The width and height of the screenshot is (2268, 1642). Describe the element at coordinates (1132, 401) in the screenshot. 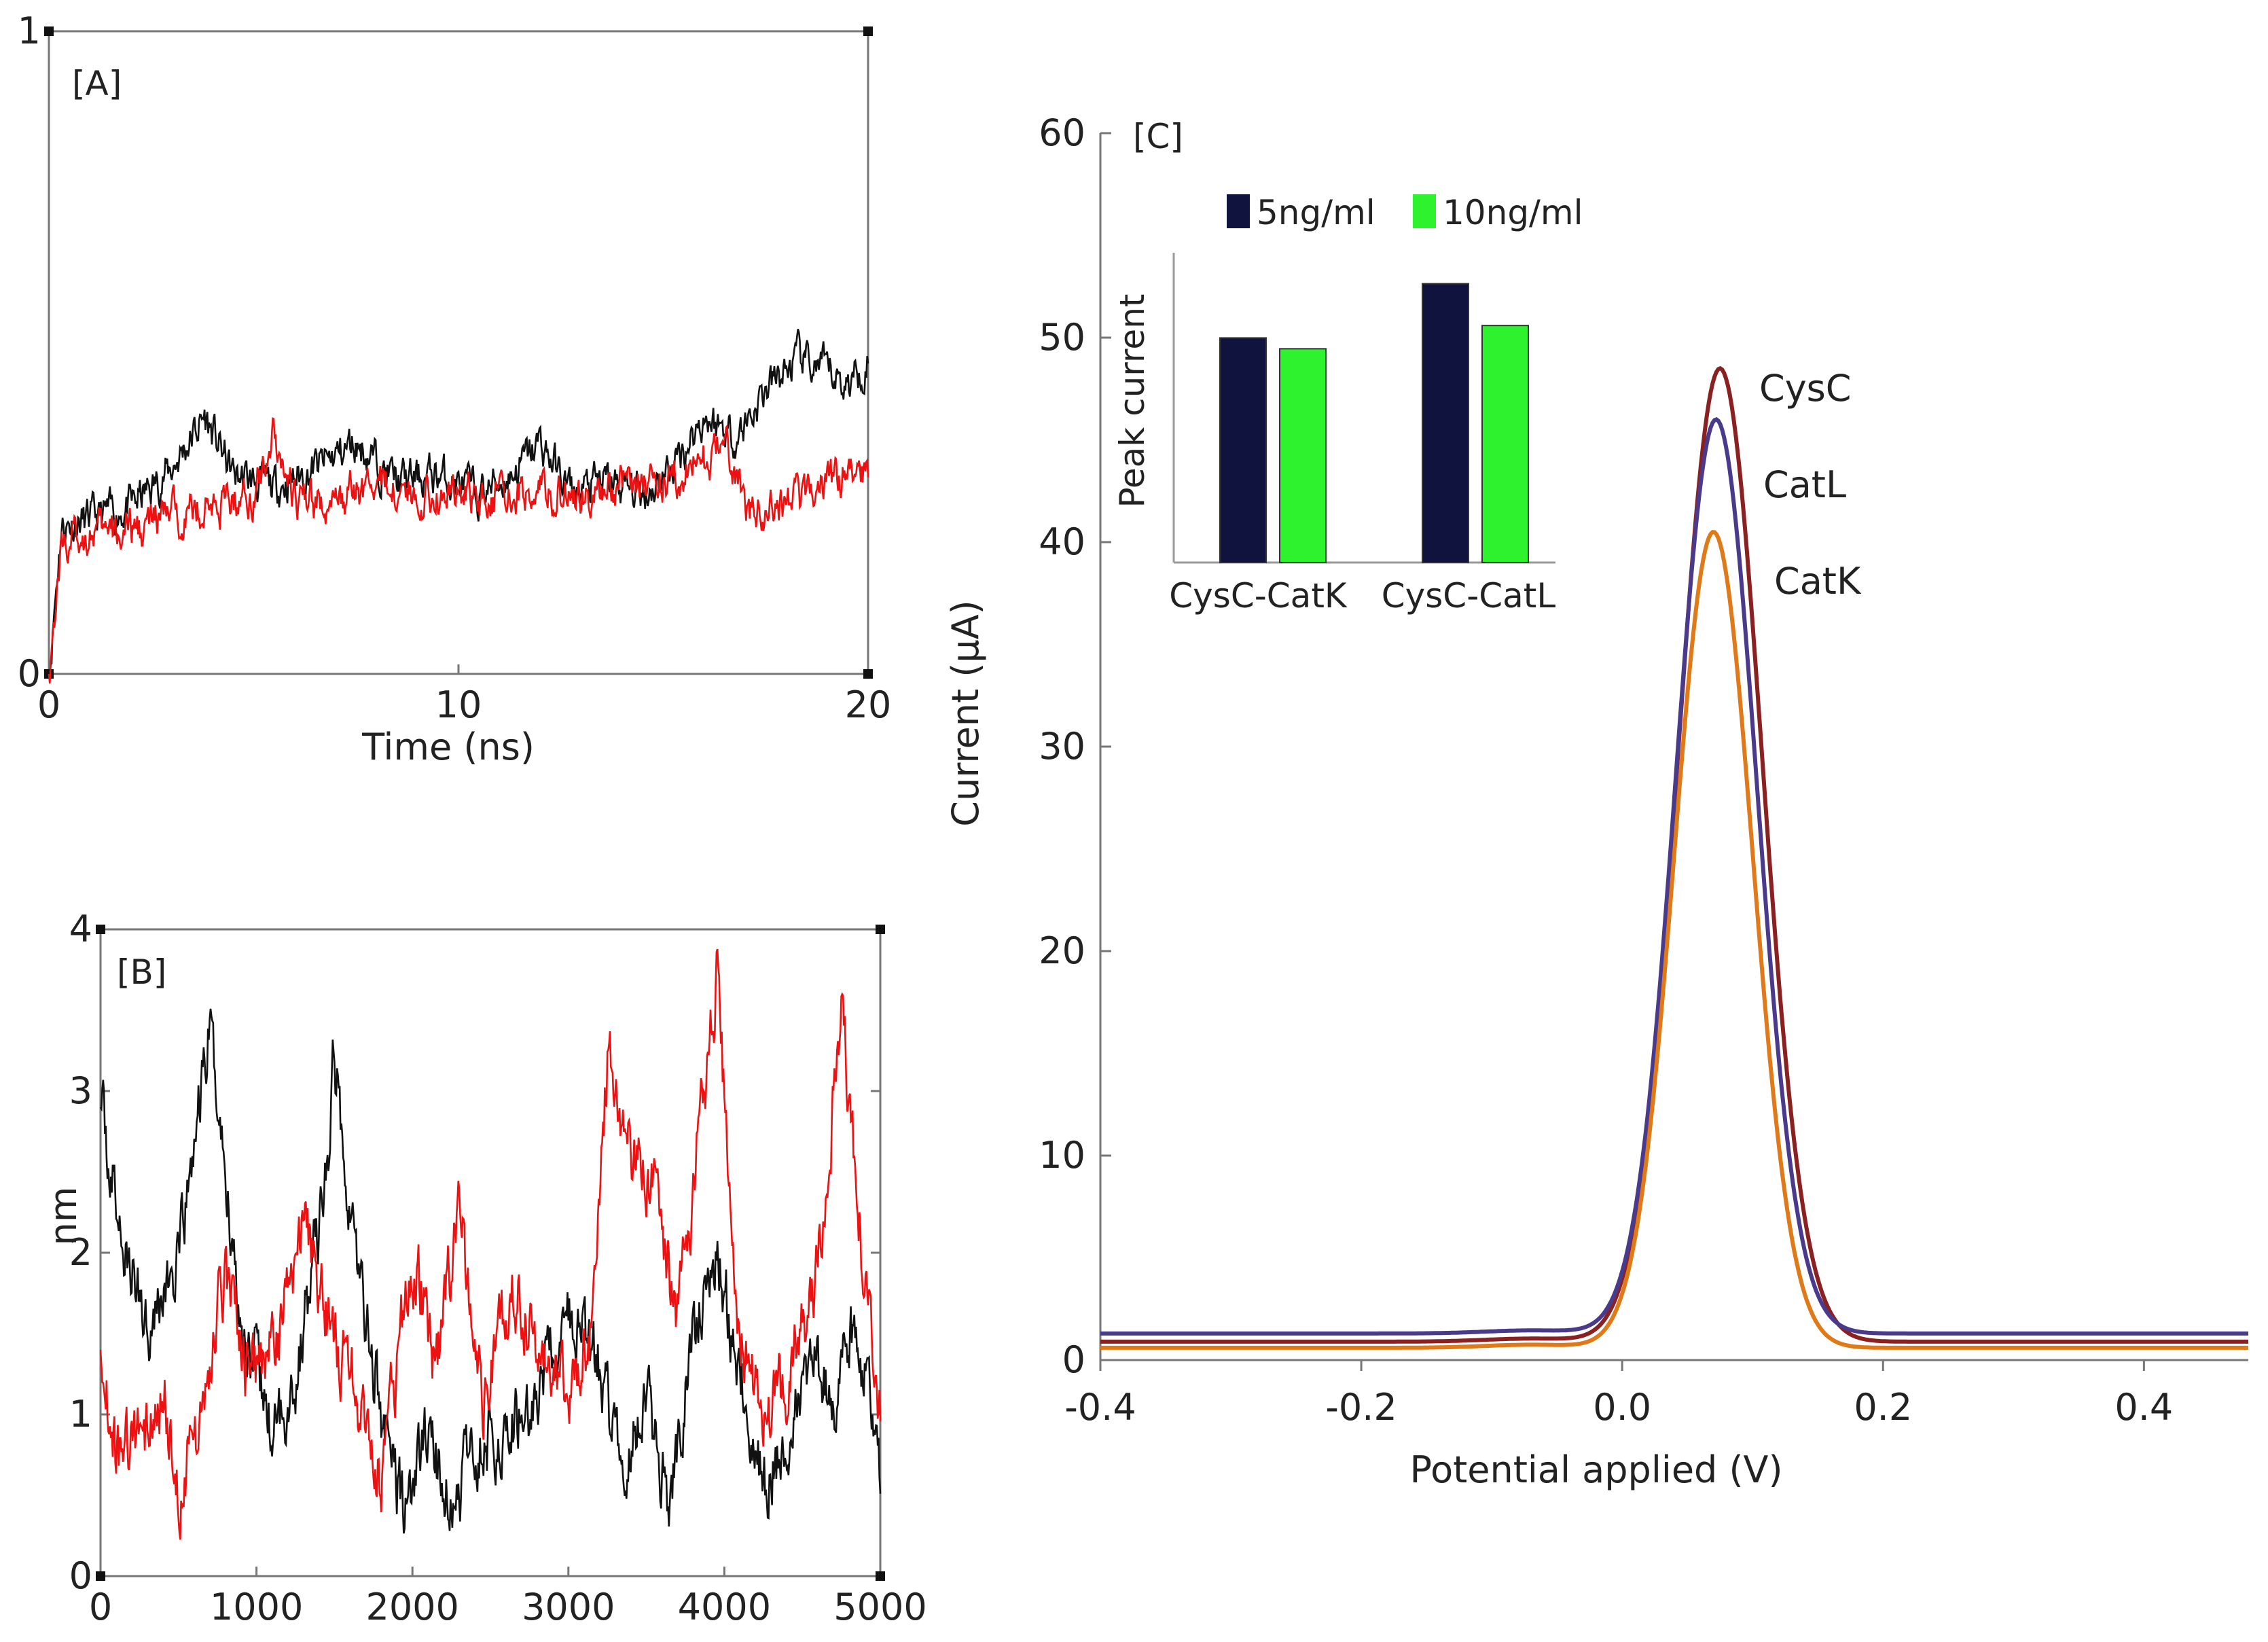

I see `inset-y-axis-label: Peak current` at that location.